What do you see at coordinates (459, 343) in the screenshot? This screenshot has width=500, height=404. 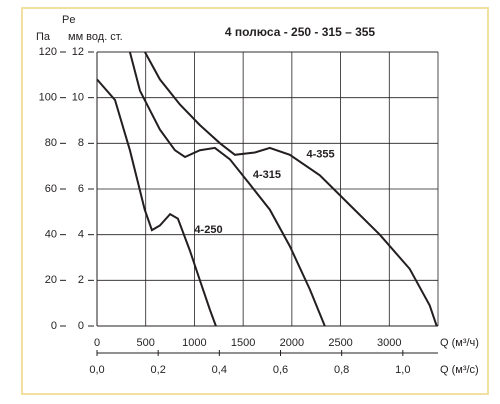 I see `x-label: Q (м³/ч)` at bounding box center [459, 343].